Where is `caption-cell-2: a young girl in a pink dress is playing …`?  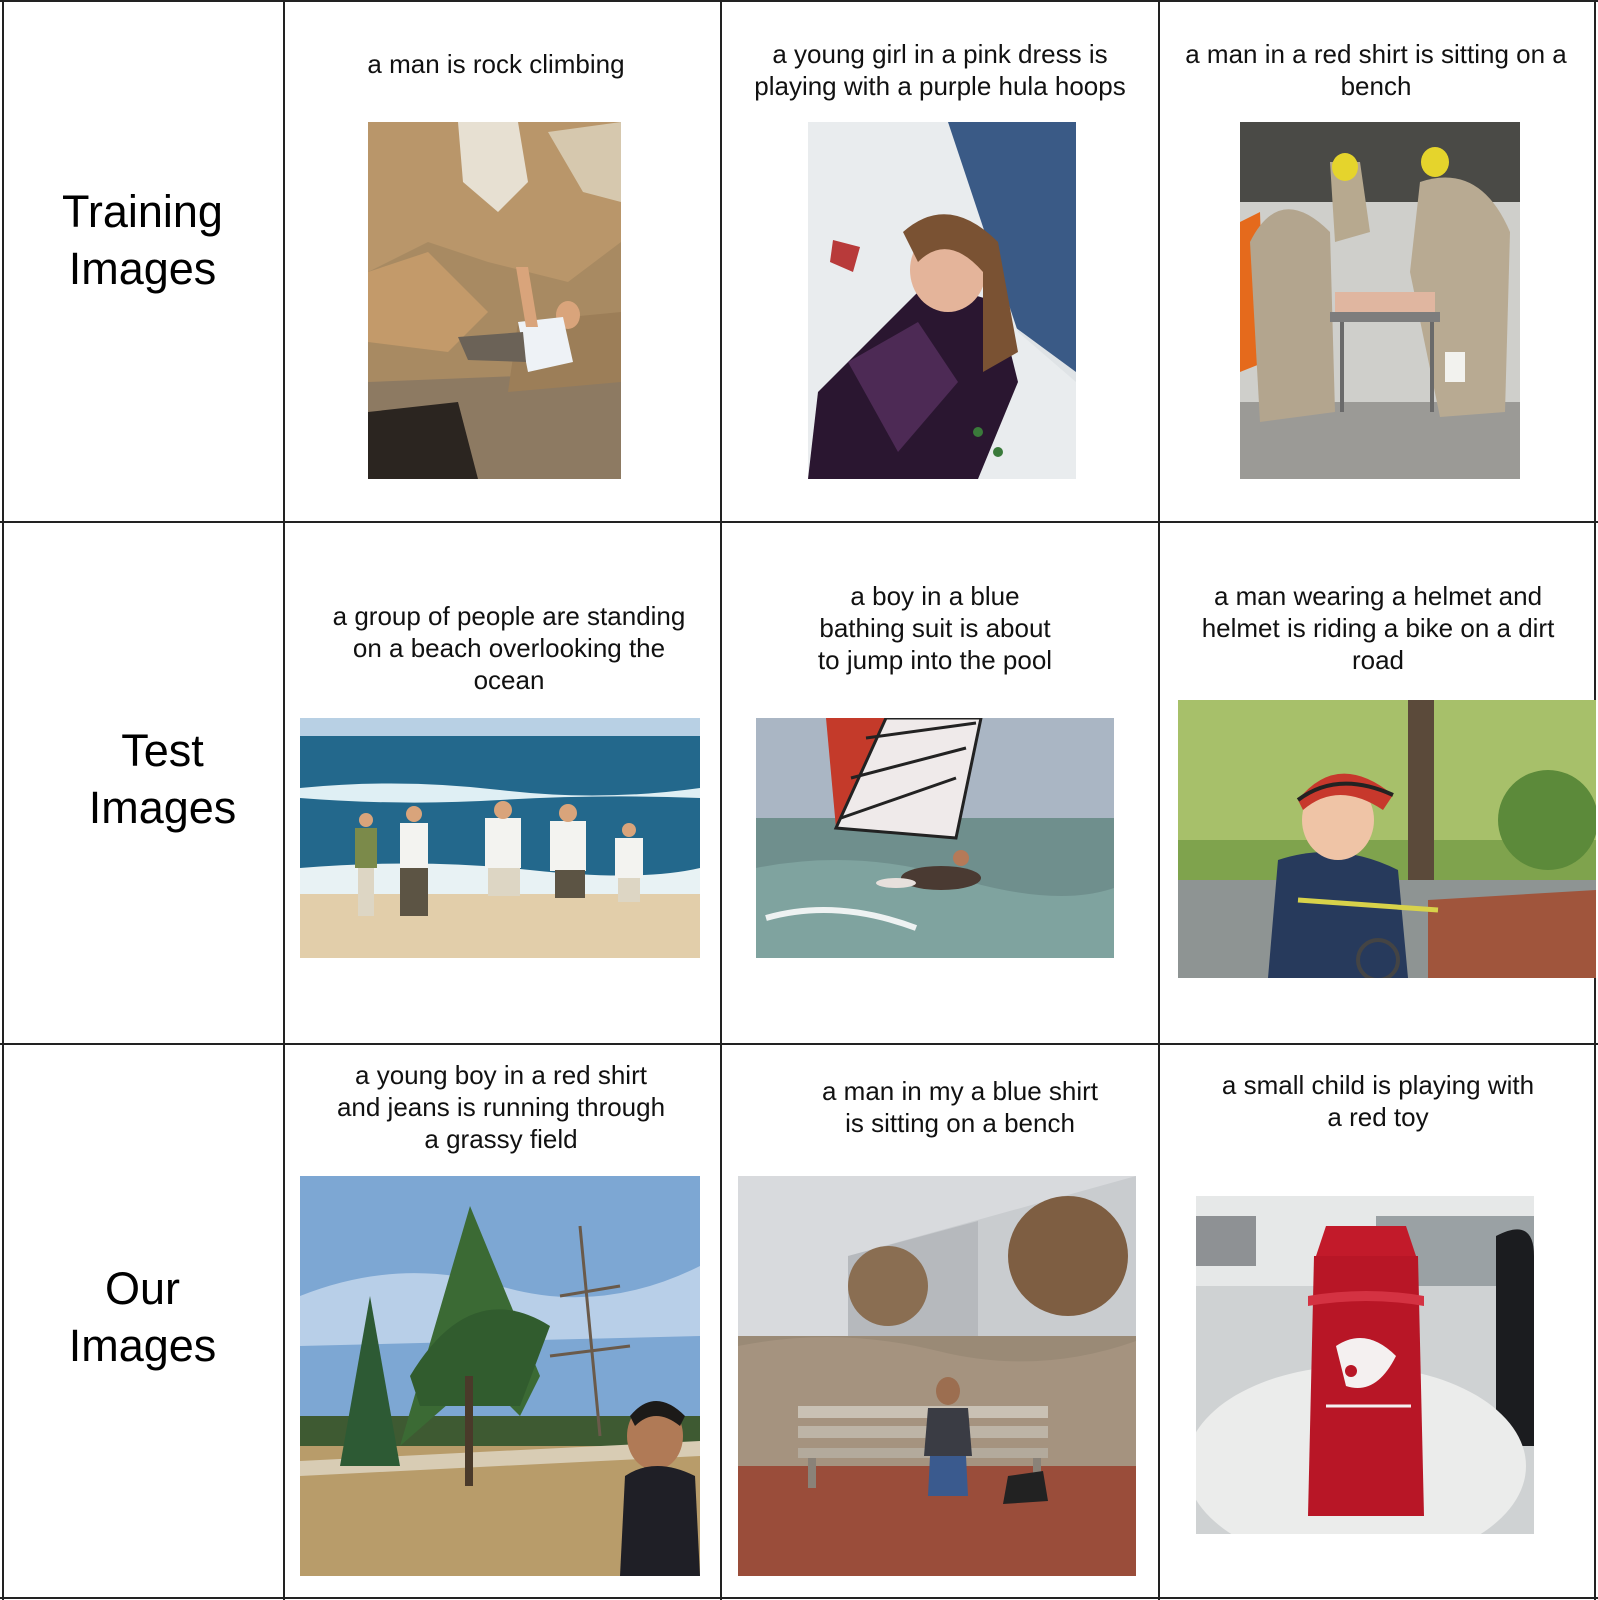
caption-cell-2: a young girl in a pink dress is playing … is located at coordinates (940, 70).